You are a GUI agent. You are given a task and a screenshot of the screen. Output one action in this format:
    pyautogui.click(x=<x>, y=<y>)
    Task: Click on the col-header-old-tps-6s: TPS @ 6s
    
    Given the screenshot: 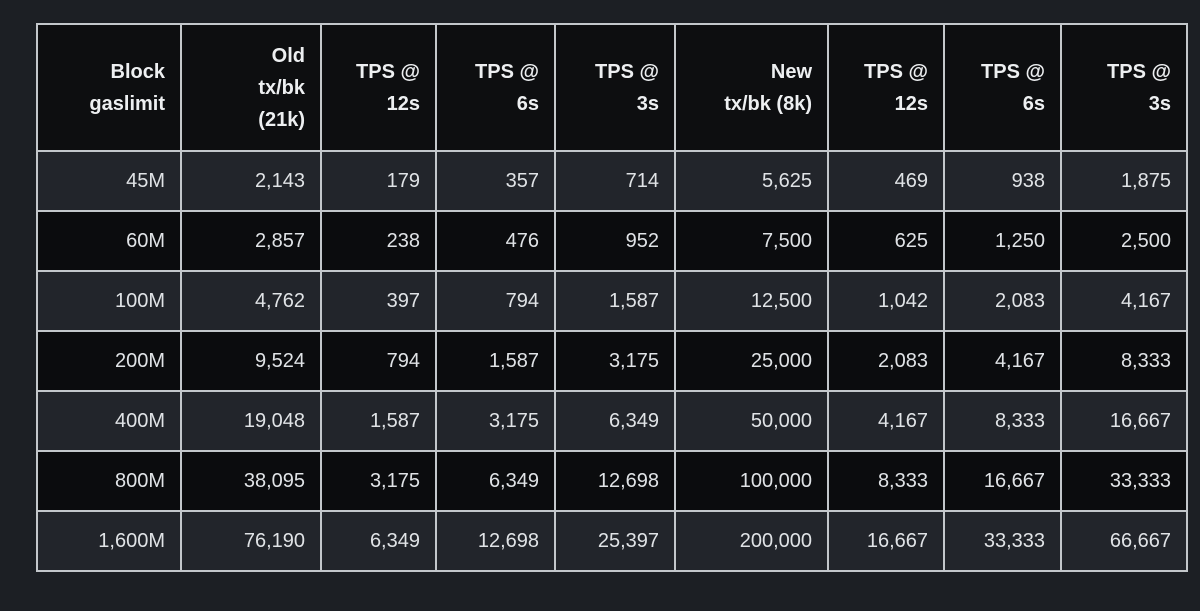 What is the action you would take?
    pyautogui.click(x=495, y=87)
    